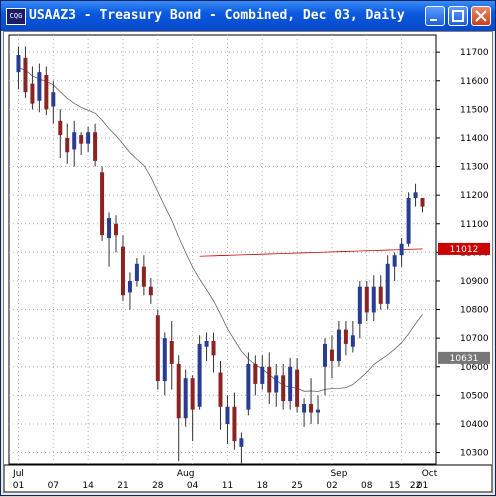 This screenshot has height=497, width=496. I want to click on day-label: 14, so click(88, 486).